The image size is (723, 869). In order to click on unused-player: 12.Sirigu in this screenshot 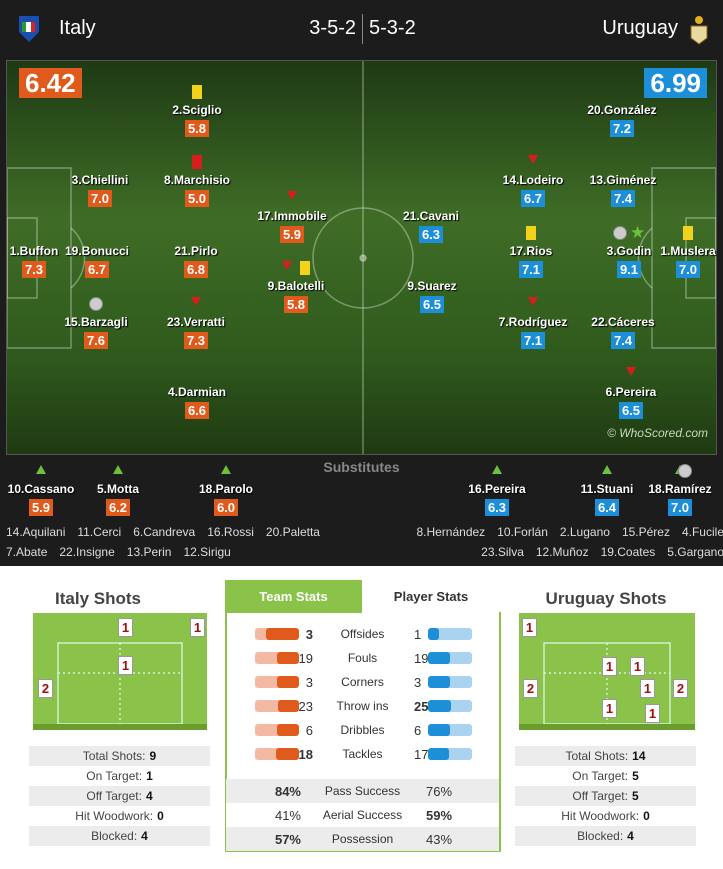, I will do `click(207, 552)`.